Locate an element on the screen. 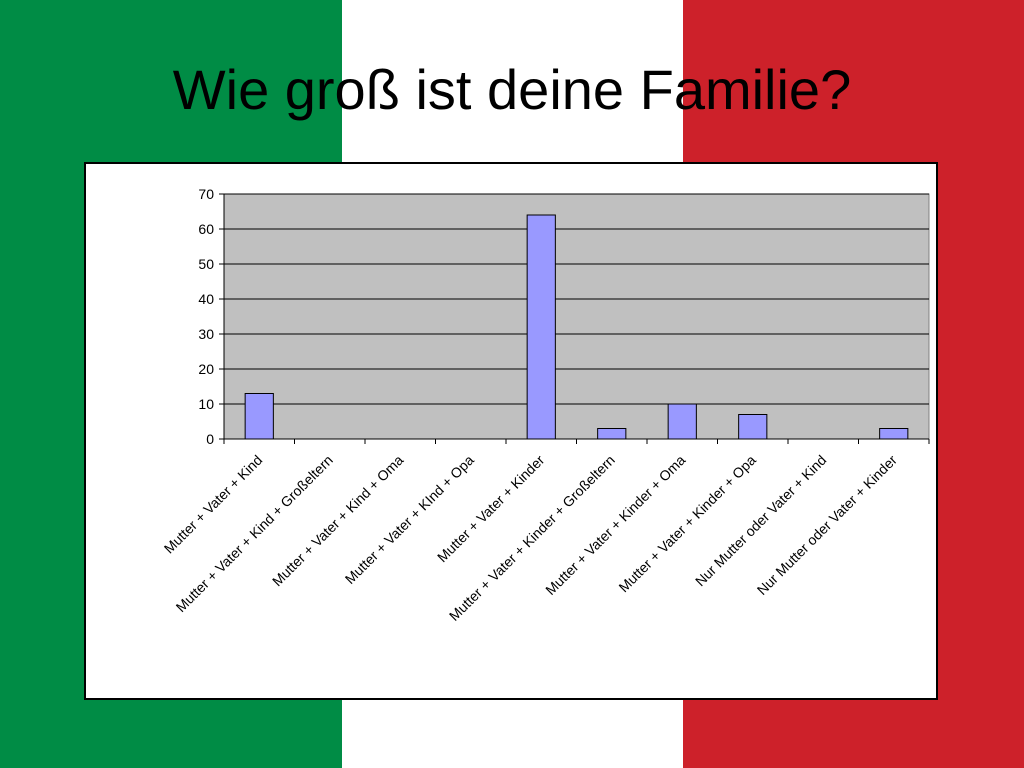  y-tick-label: 0 is located at coordinates (210, 439).